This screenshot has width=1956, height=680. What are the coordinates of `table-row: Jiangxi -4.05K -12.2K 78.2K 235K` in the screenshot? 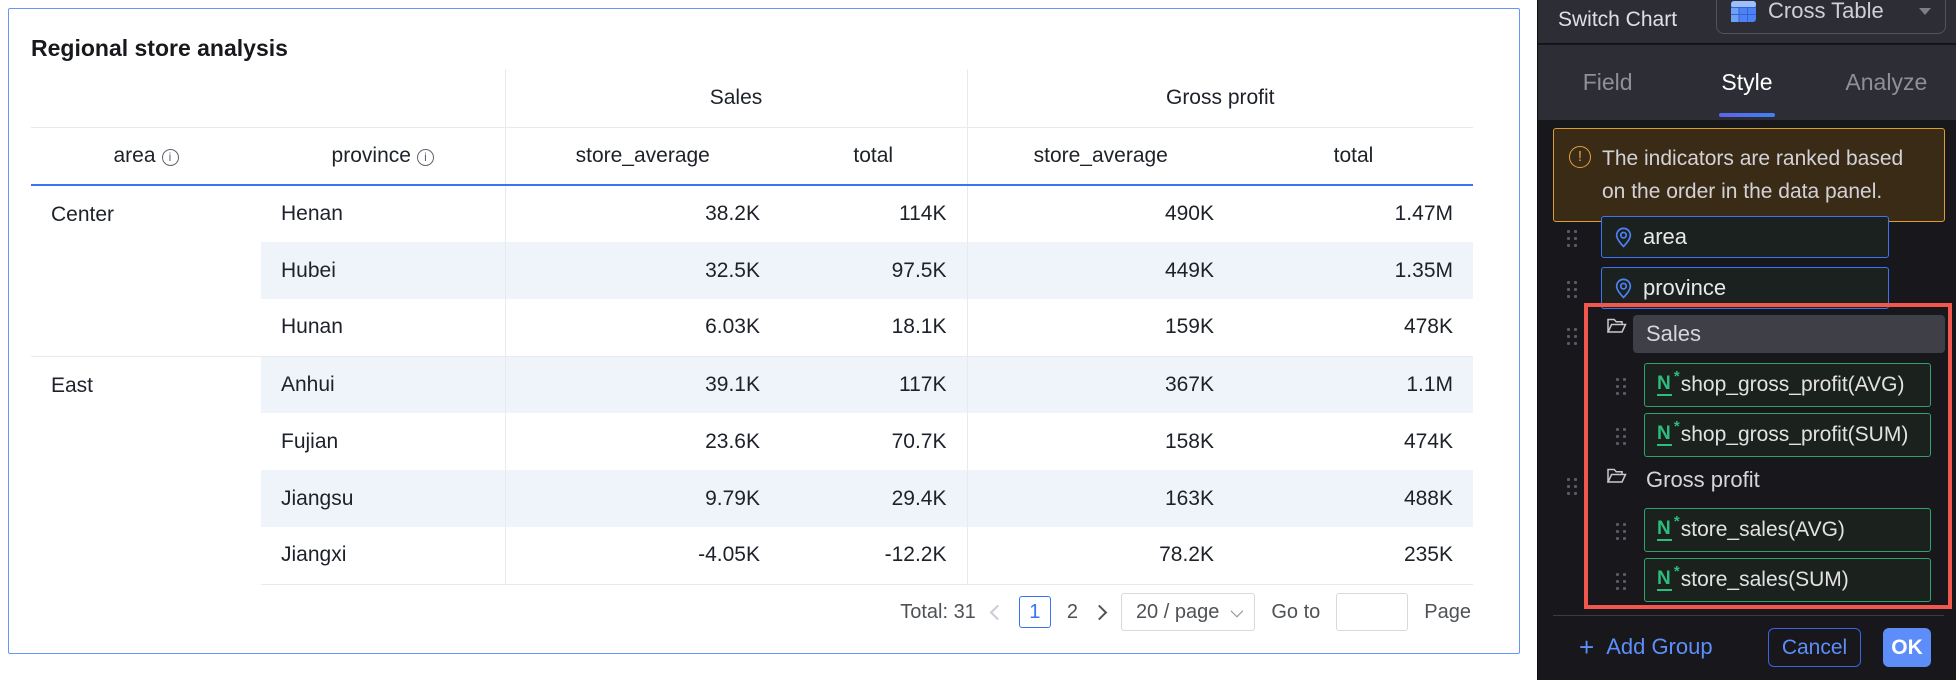 It's located at (752, 556).